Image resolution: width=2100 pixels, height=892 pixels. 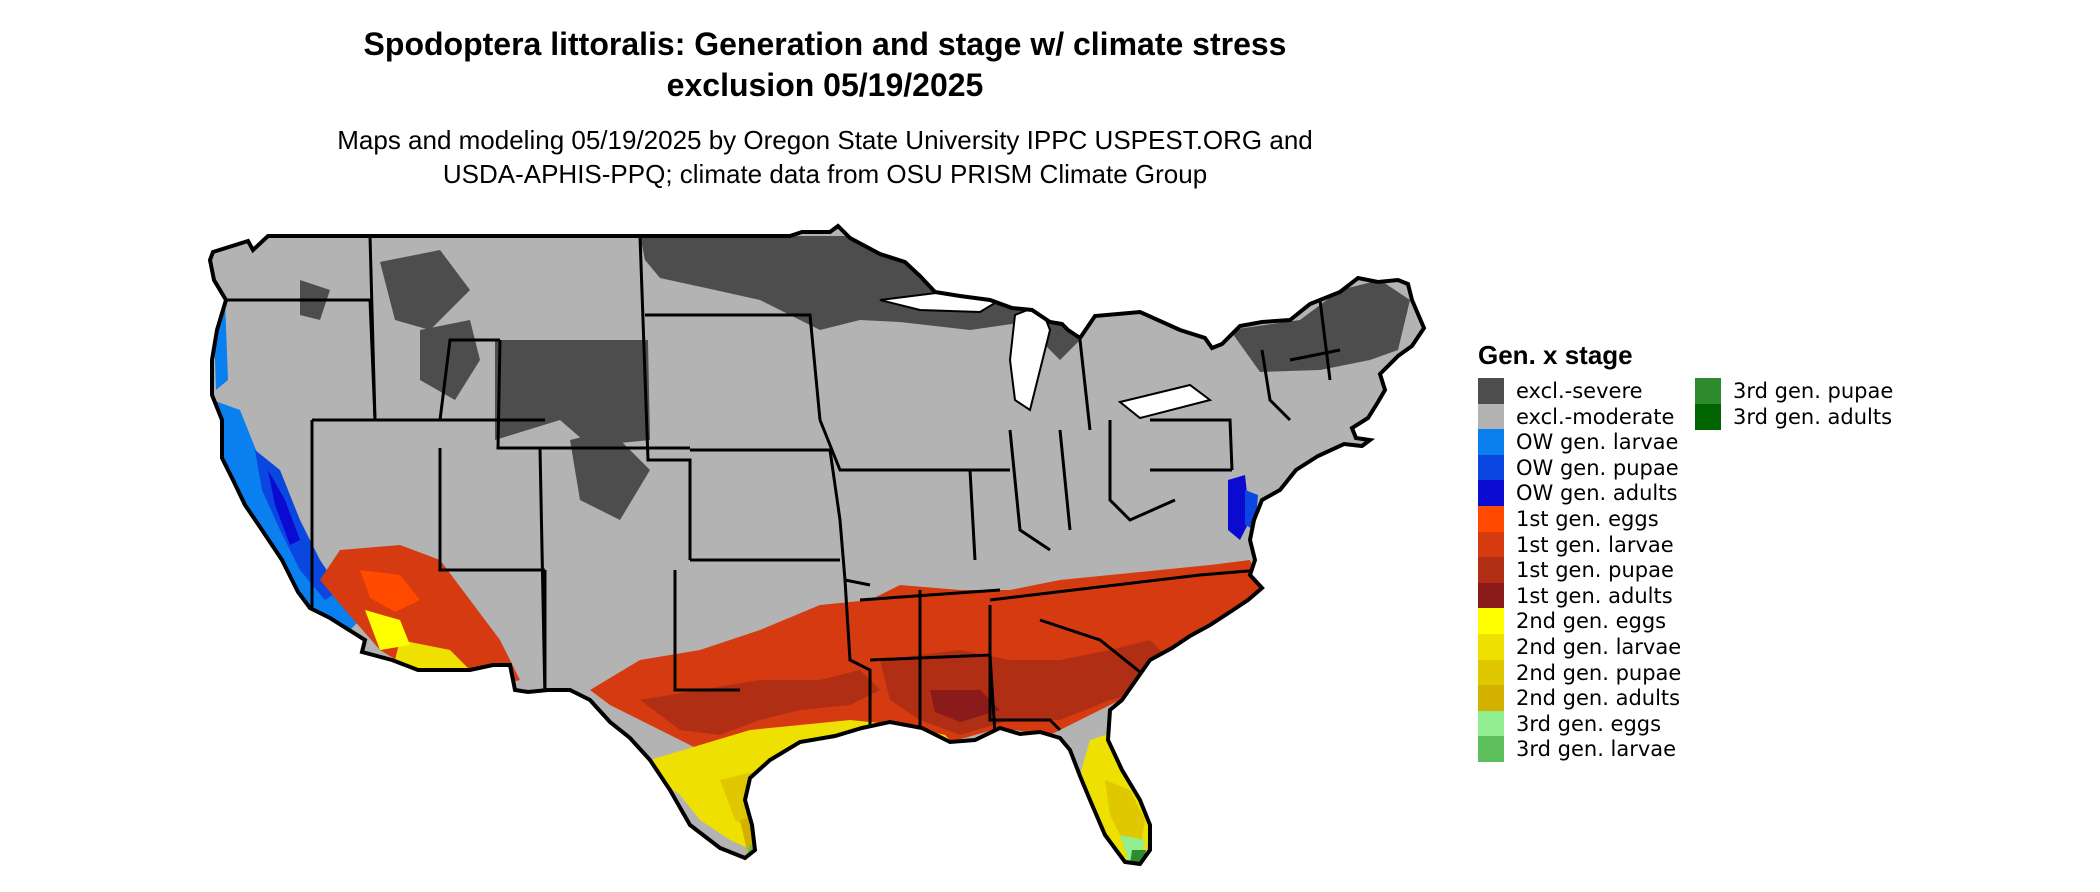 What do you see at coordinates (1597, 467) in the screenshot?
I see `legend-label: OW gen. pupae` at bounding box center [1597, 467].